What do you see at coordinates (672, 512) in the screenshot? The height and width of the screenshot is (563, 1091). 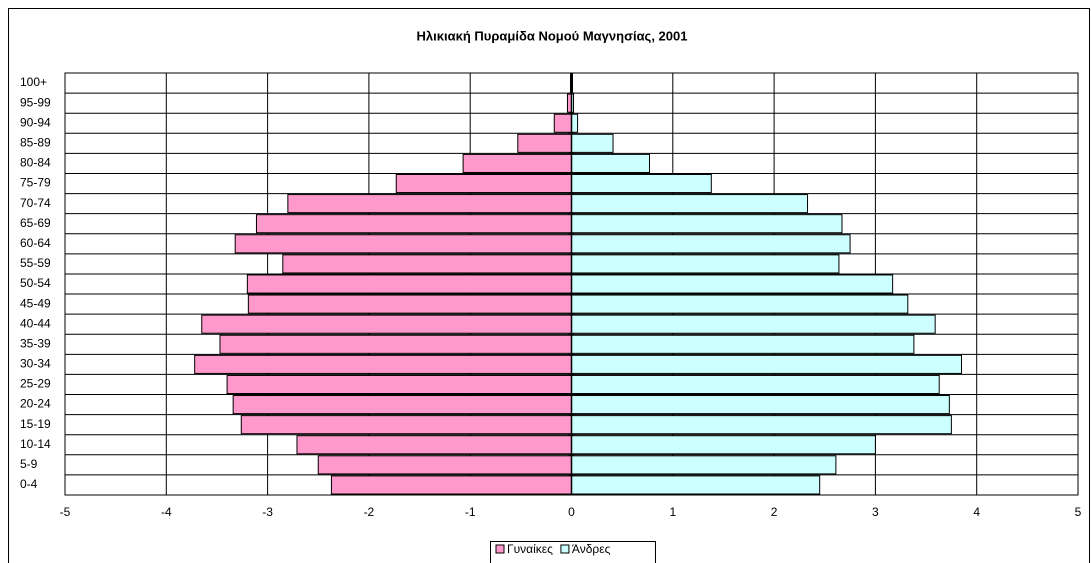 I see `x-tick-label: 1` at bounding box center [672, 512].